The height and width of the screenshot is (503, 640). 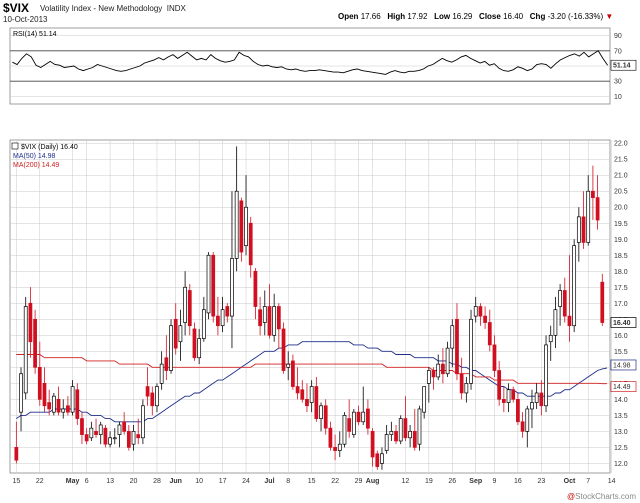 I want to click on price-x-tick-label: 26, so click(x=452, y=481).